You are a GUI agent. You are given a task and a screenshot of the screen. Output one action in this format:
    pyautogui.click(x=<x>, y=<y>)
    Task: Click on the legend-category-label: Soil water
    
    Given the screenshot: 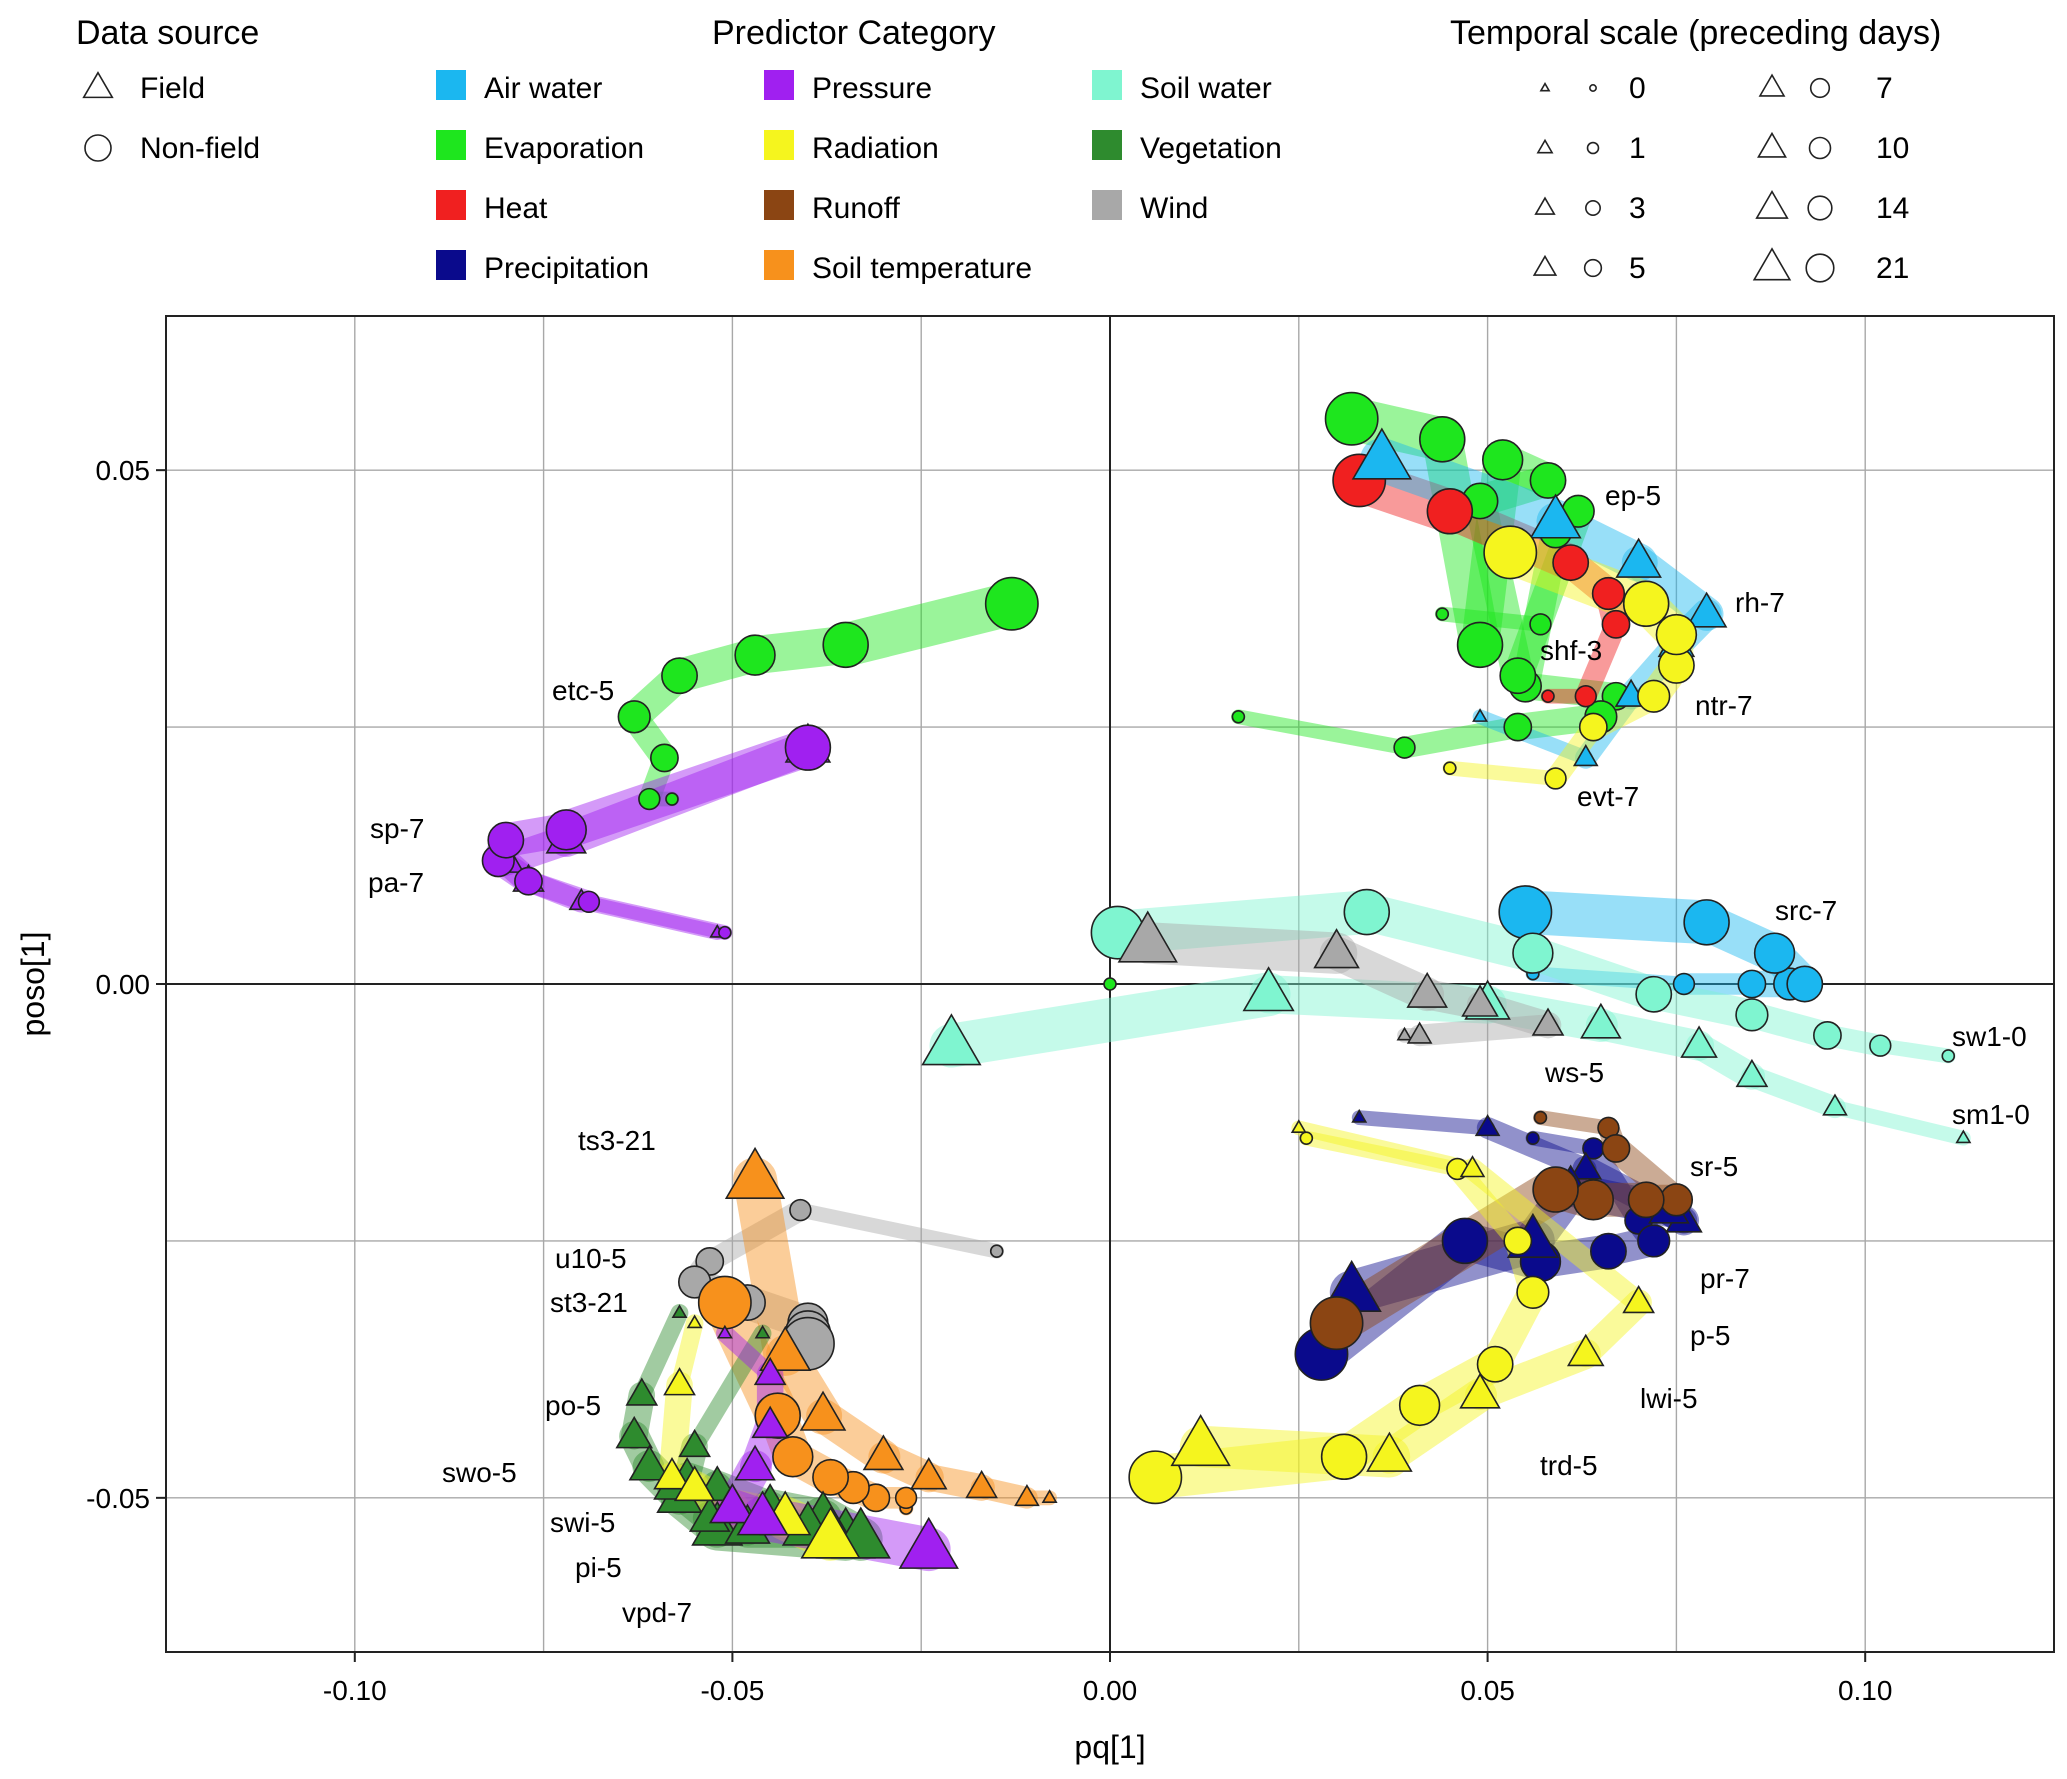 What is the action you would take?
    pyautogui.click(x=1206, y=88)
    